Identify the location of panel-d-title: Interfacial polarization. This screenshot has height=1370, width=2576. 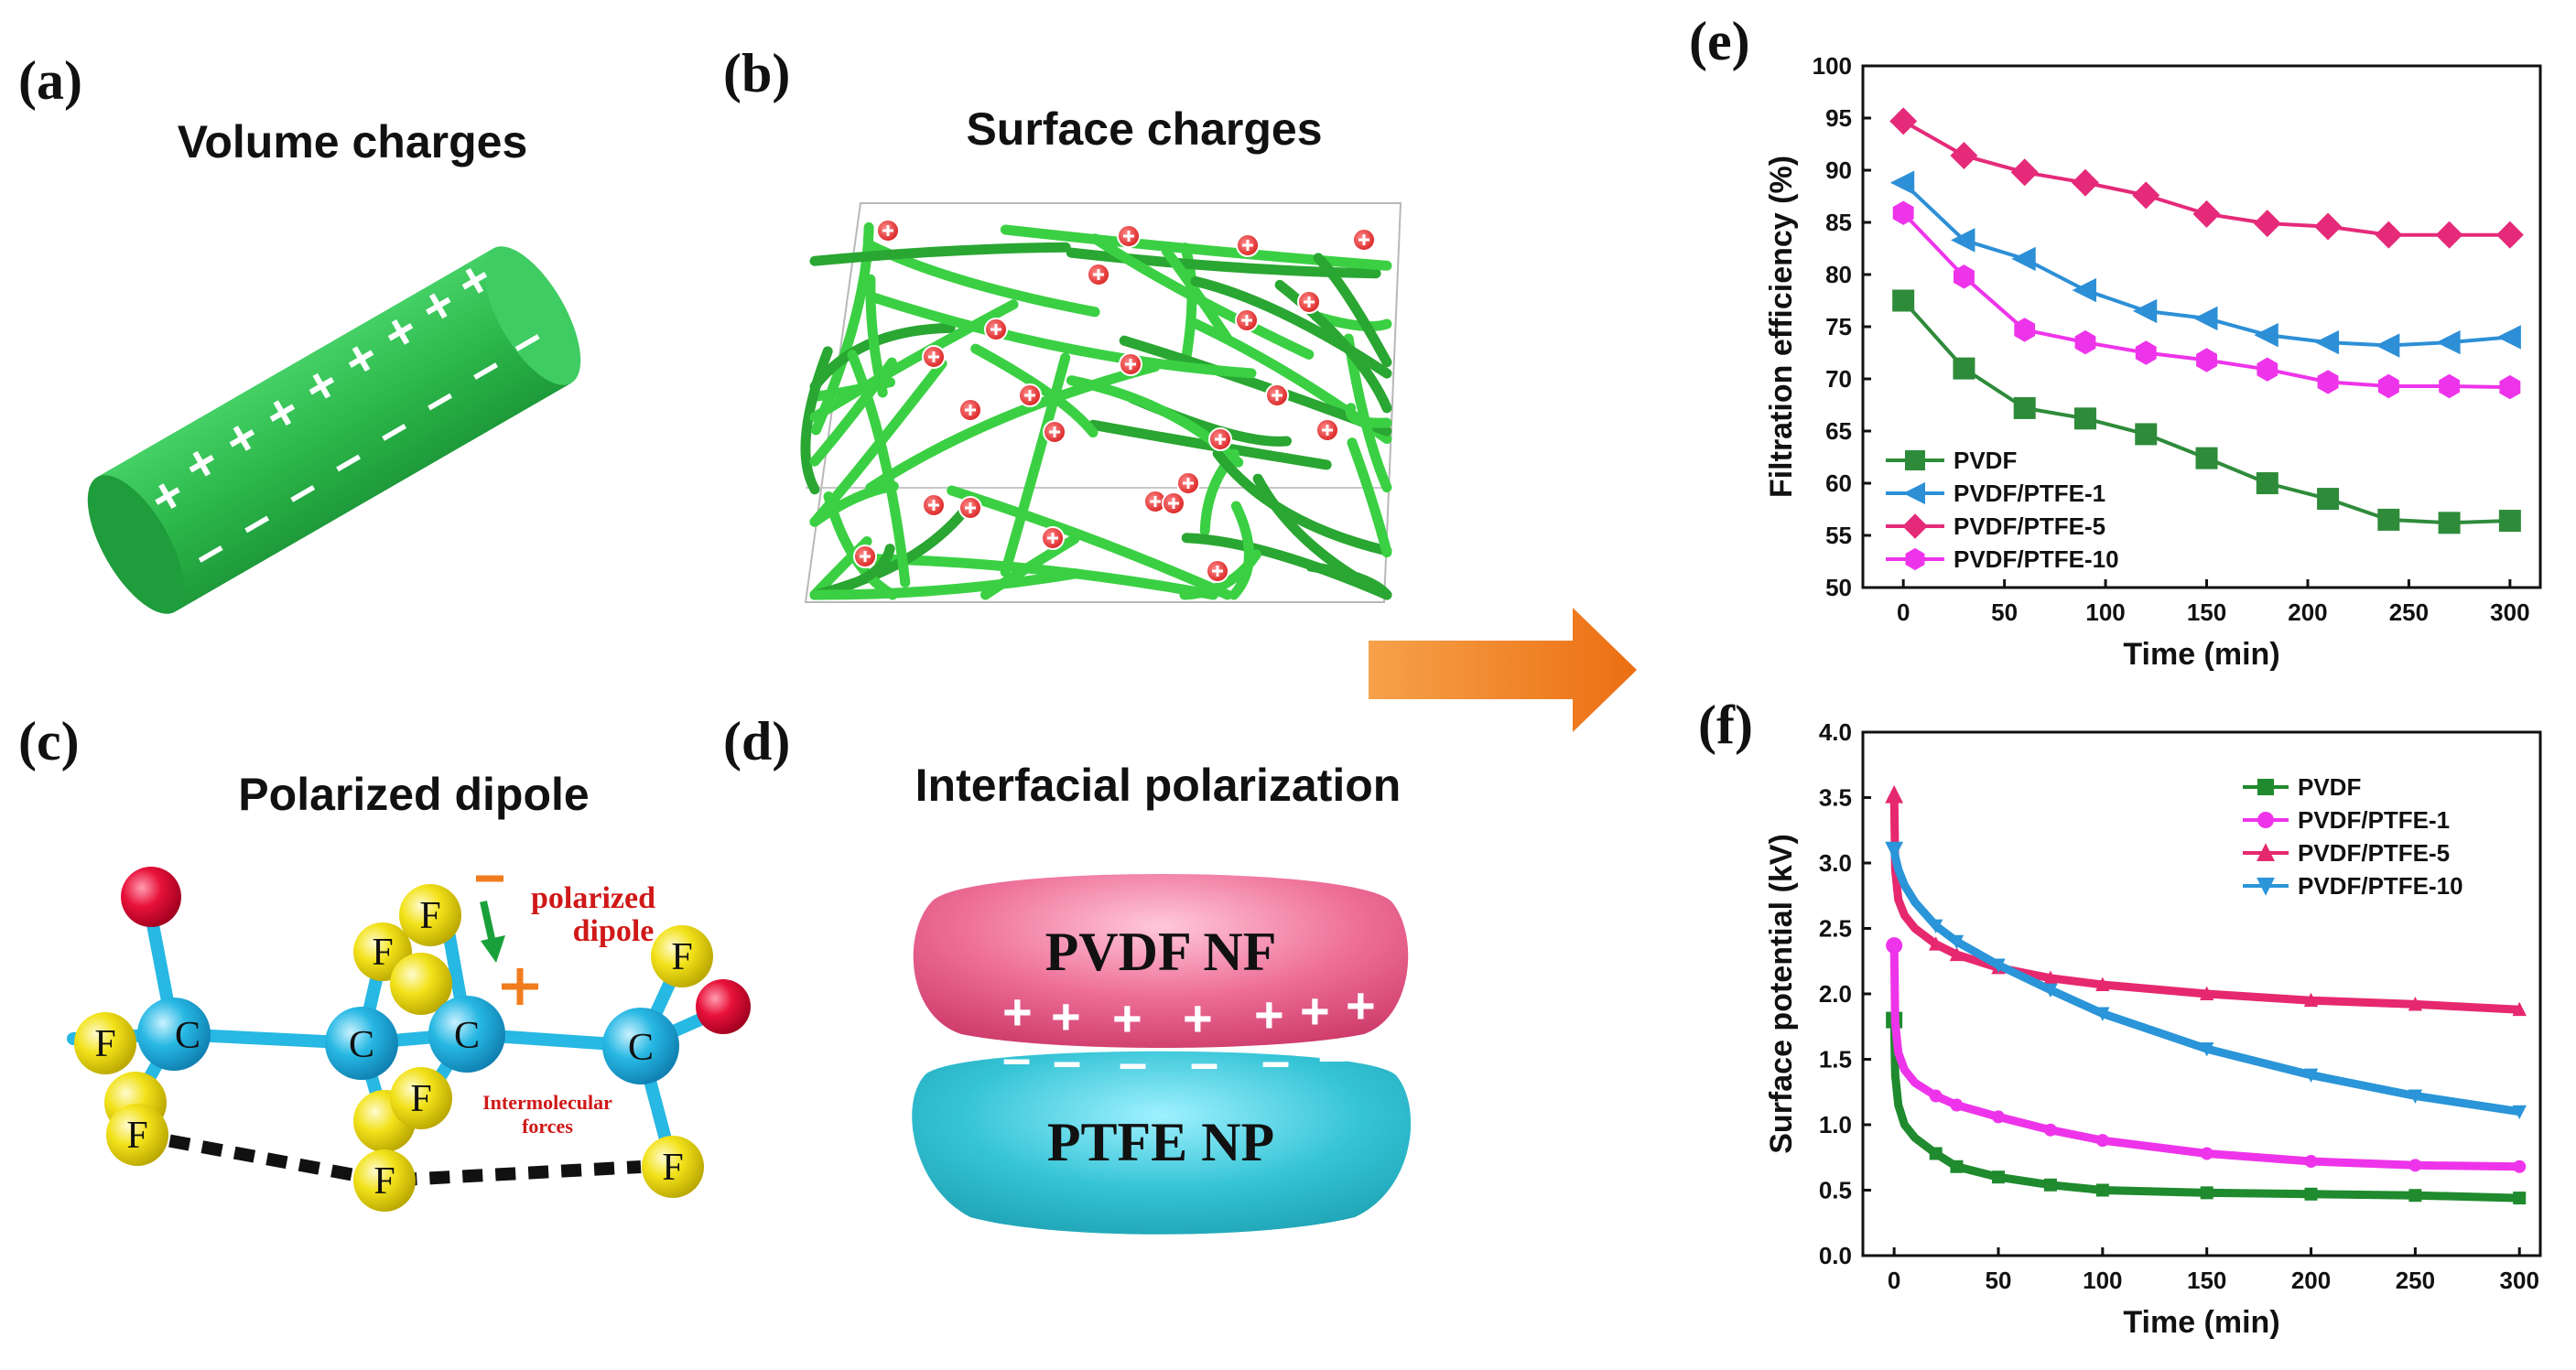
(1158, 785).